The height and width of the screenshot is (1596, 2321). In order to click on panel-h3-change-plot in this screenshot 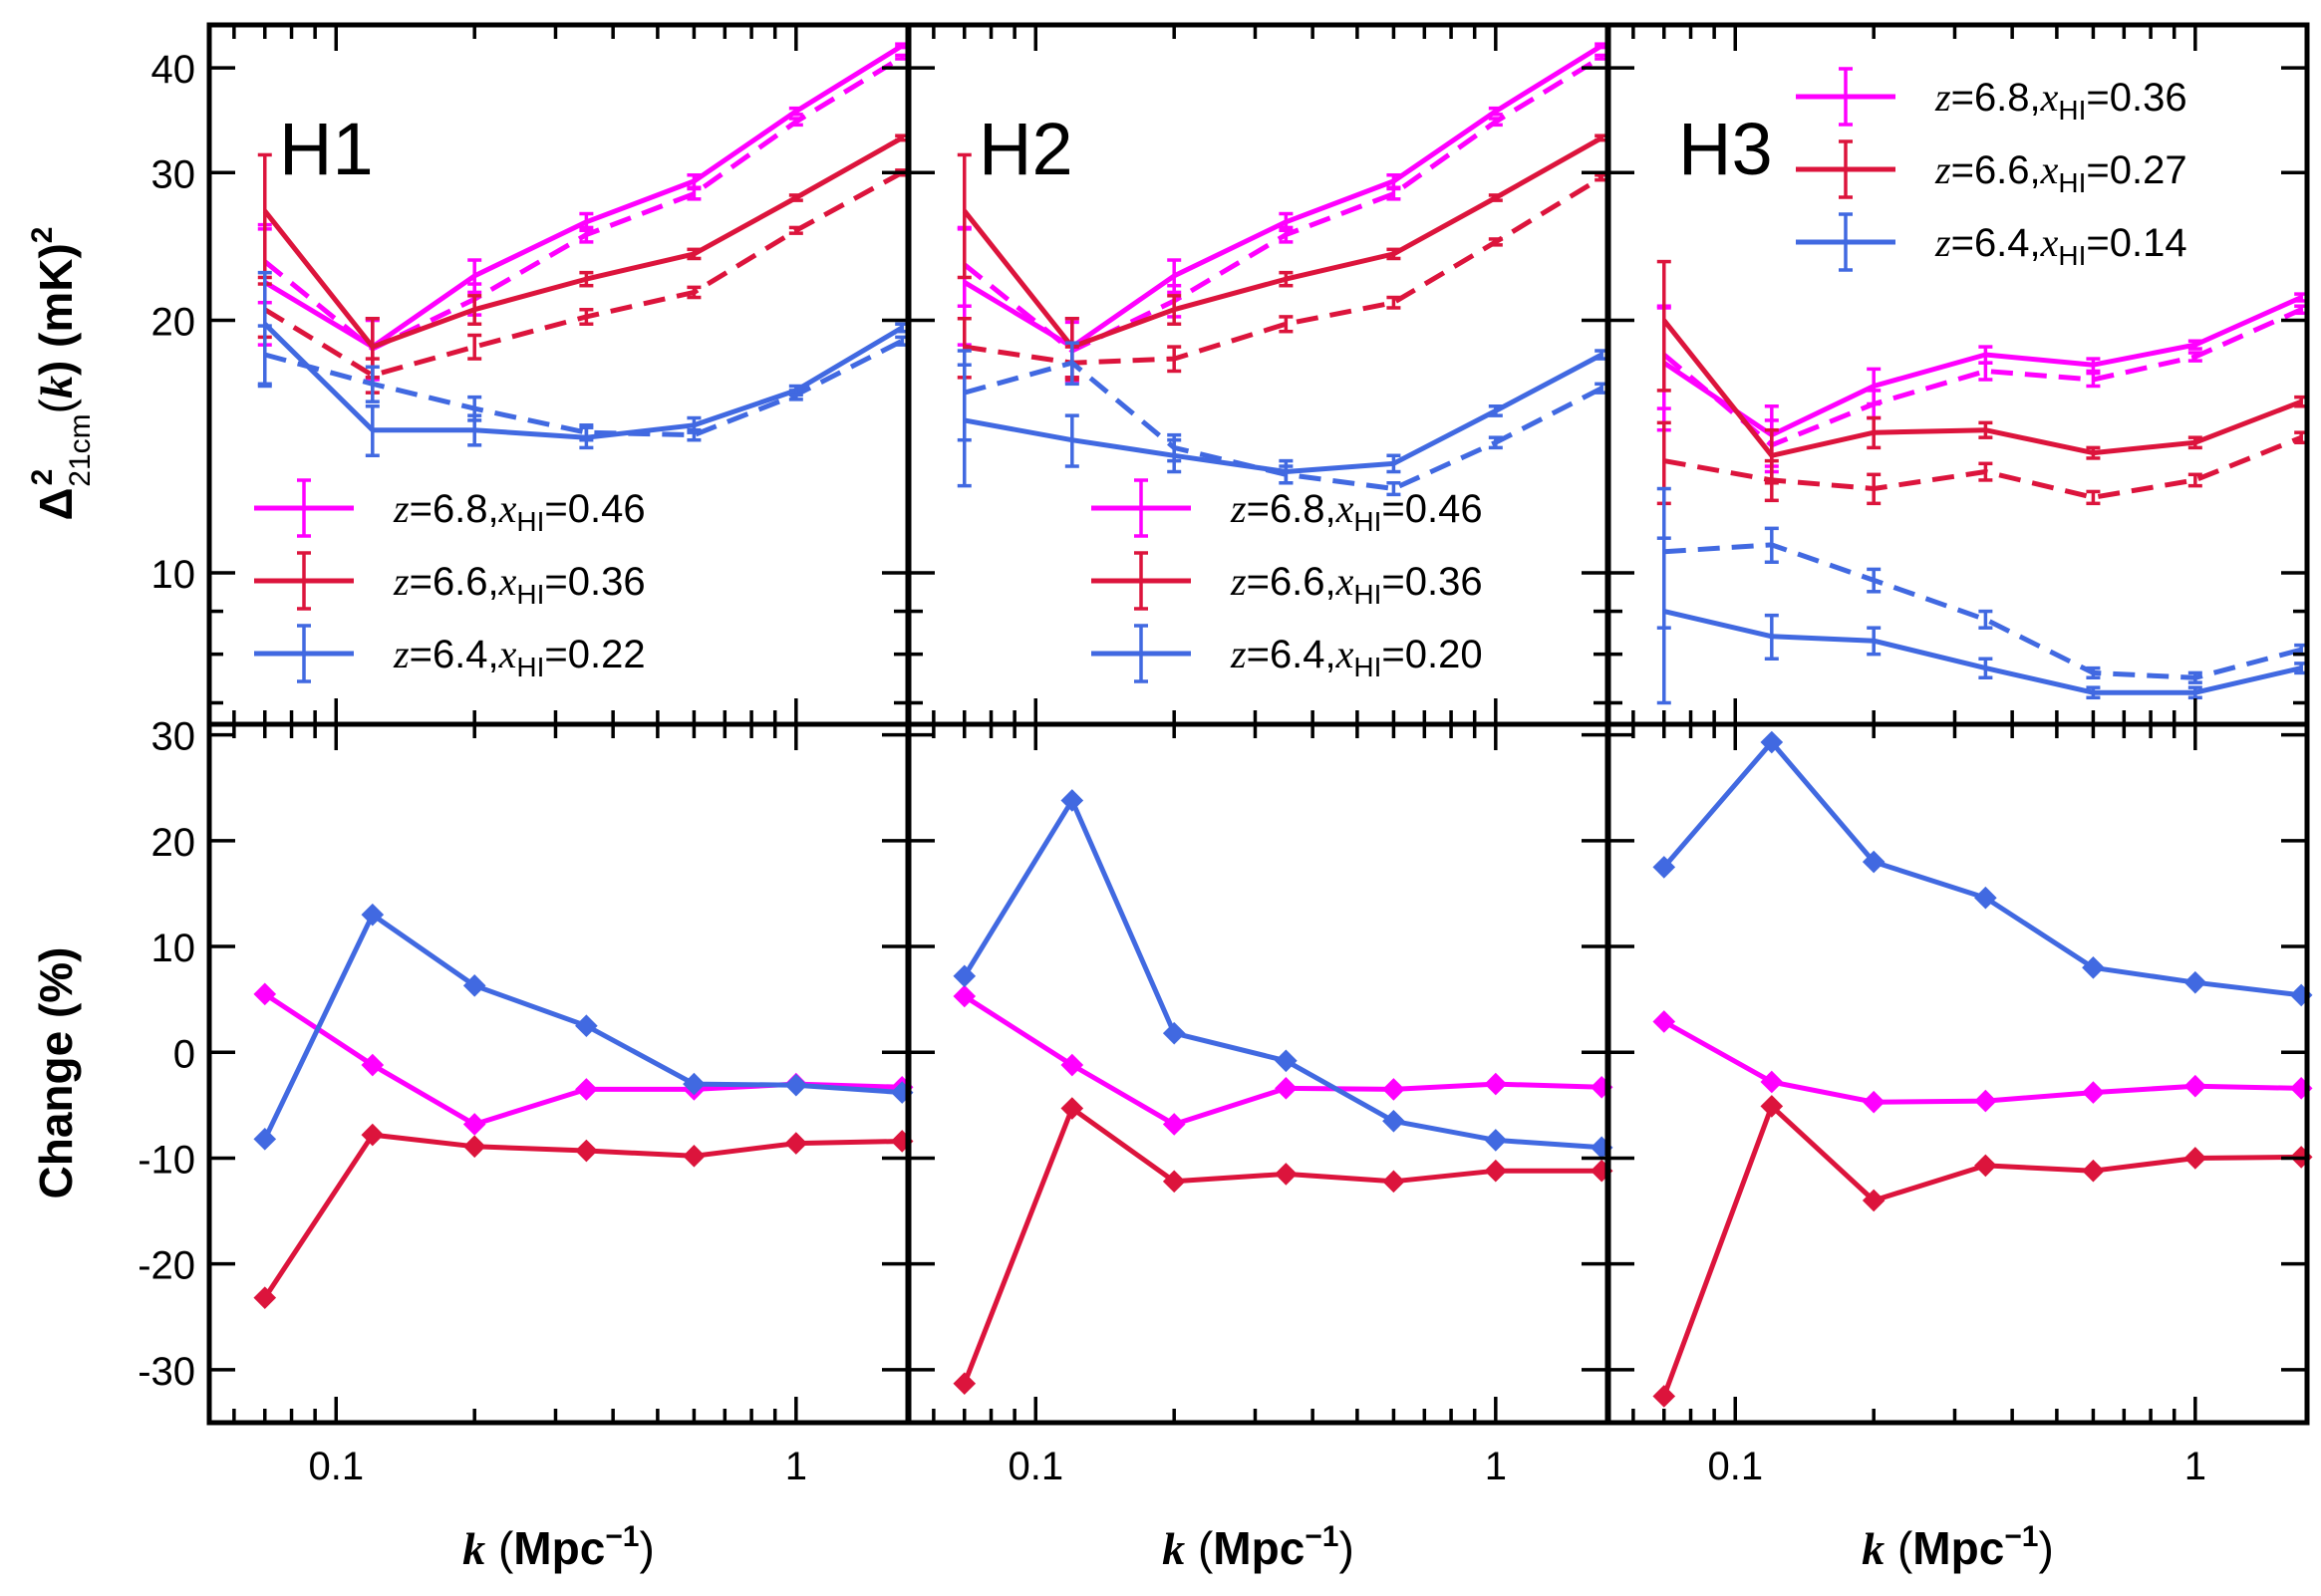, I will do `click(1982, 1069)`.